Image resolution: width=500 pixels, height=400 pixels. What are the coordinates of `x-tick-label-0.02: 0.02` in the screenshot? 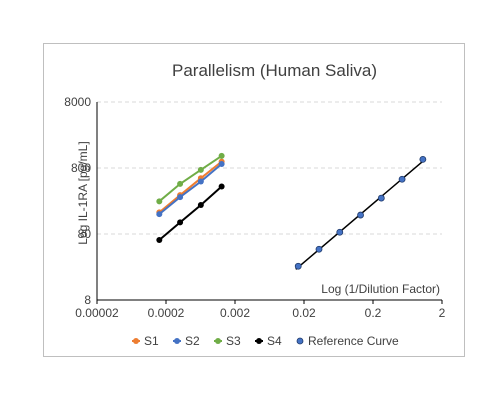 It's located at (304, 313).